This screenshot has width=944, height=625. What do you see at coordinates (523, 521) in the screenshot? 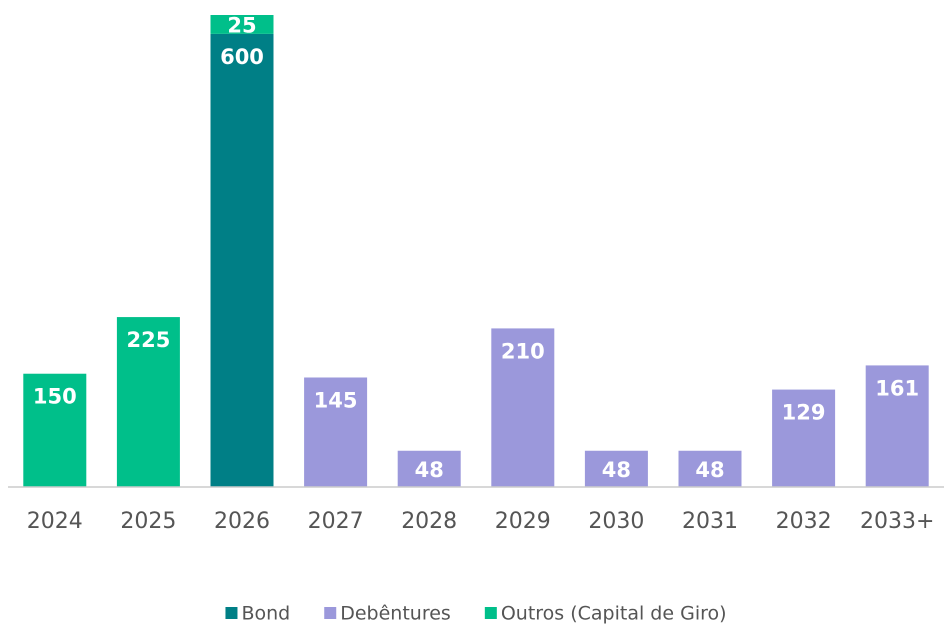
I see `x-tick-label: 2029` at bounding box center [523, 521].